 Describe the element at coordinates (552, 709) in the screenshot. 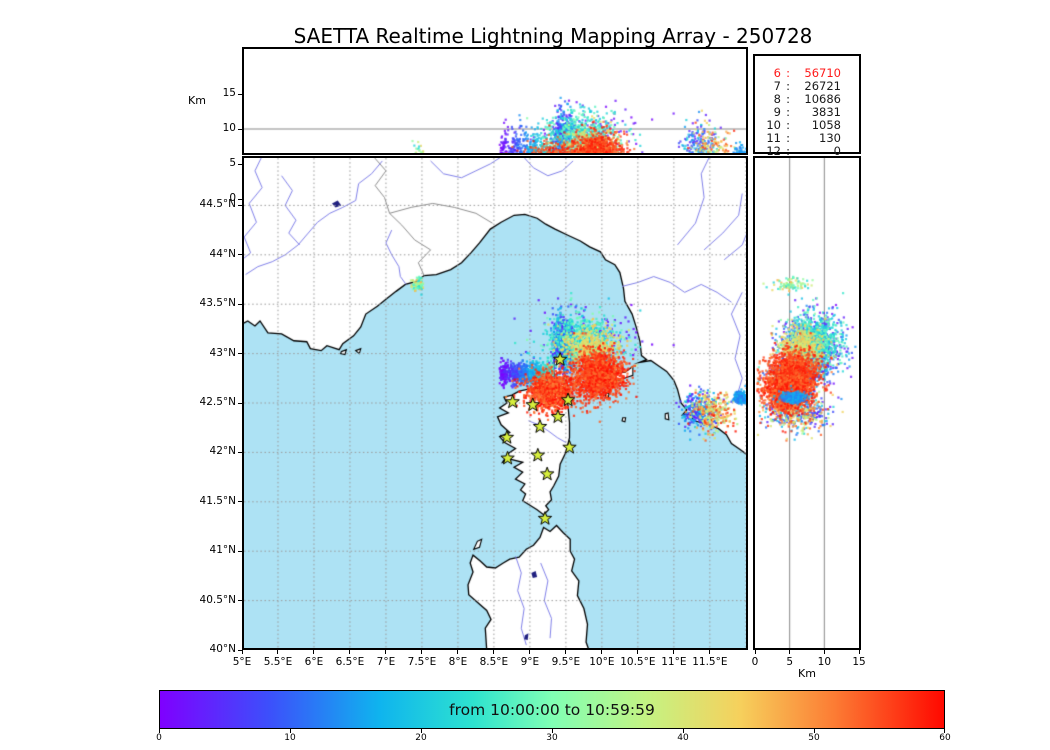

I see `colorbar-label: from 10:00:00 to 10:59:59` at that location.